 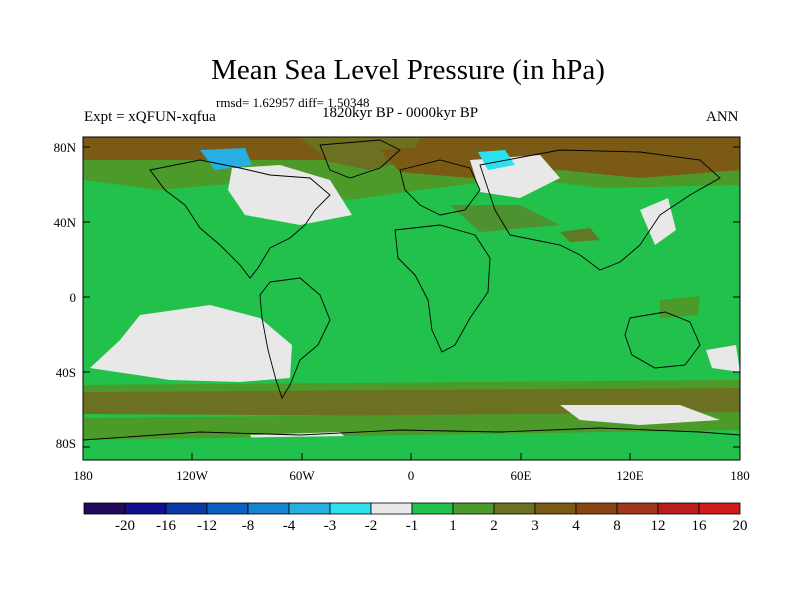 I want to click on colorbar-label: 12, so click(x=658, y=526).